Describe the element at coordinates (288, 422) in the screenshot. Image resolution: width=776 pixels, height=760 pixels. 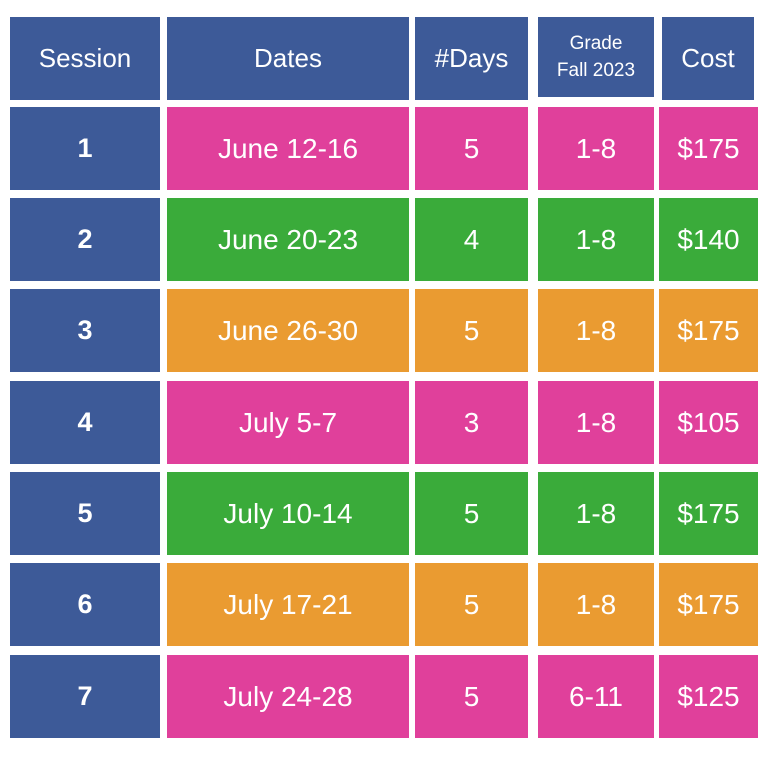
I see `dates-cell: July 5-7` at that location.